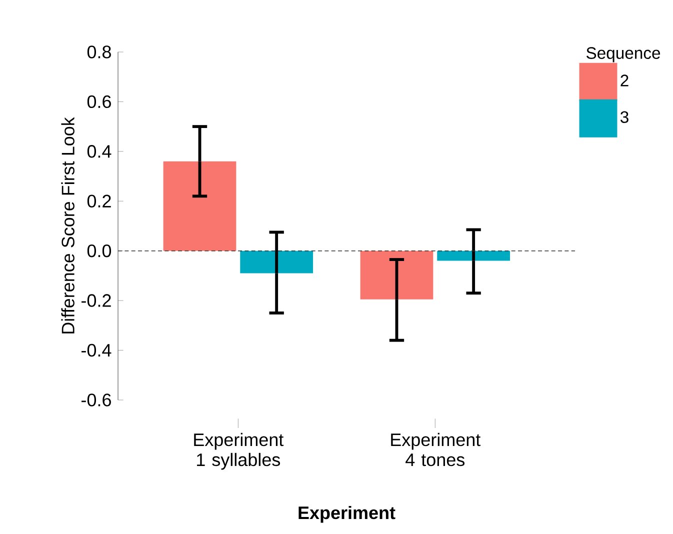  I want to click on legend-title: Sequence, so click(623, 54).